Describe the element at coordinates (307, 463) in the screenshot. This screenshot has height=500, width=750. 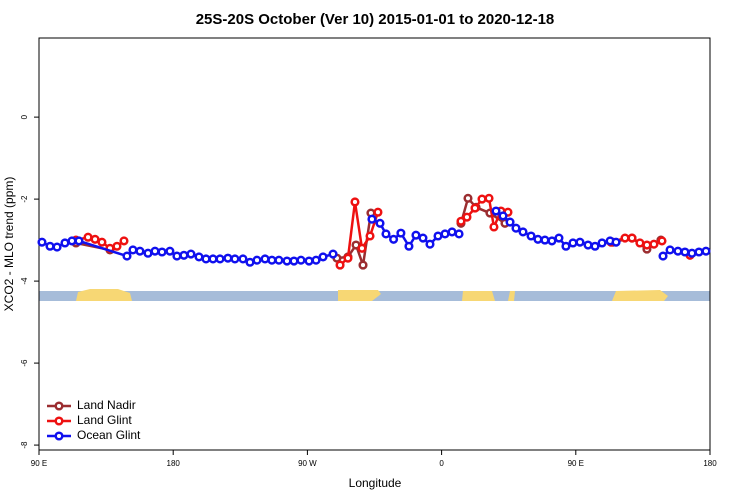
I see `x-tick-label: 90 W` at that location.